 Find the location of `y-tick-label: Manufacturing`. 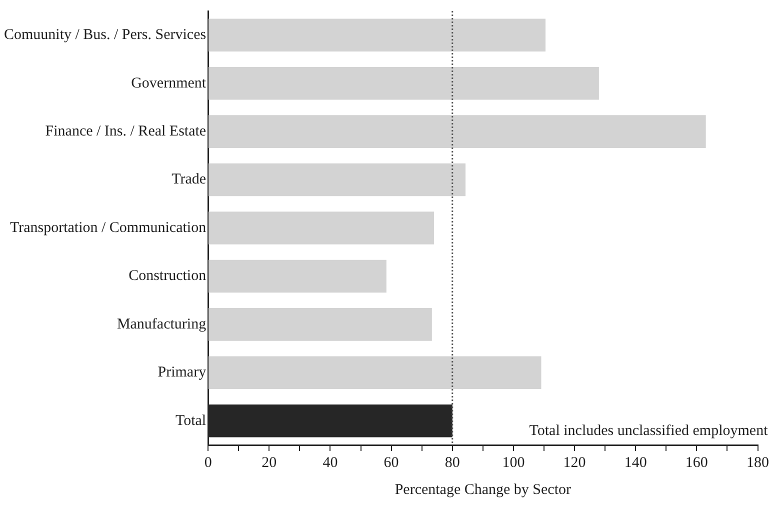

y-tick-label: Manufacturing is located at coordinates (161, 324).